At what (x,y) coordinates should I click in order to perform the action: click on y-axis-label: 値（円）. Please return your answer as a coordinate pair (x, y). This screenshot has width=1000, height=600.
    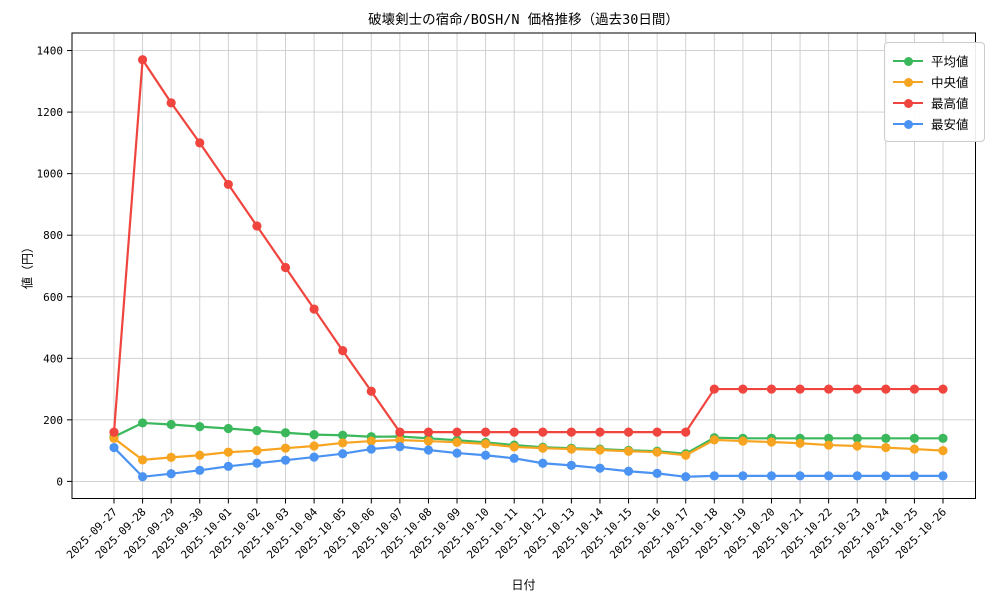
    Looking at the image, I should click on (27, 265).